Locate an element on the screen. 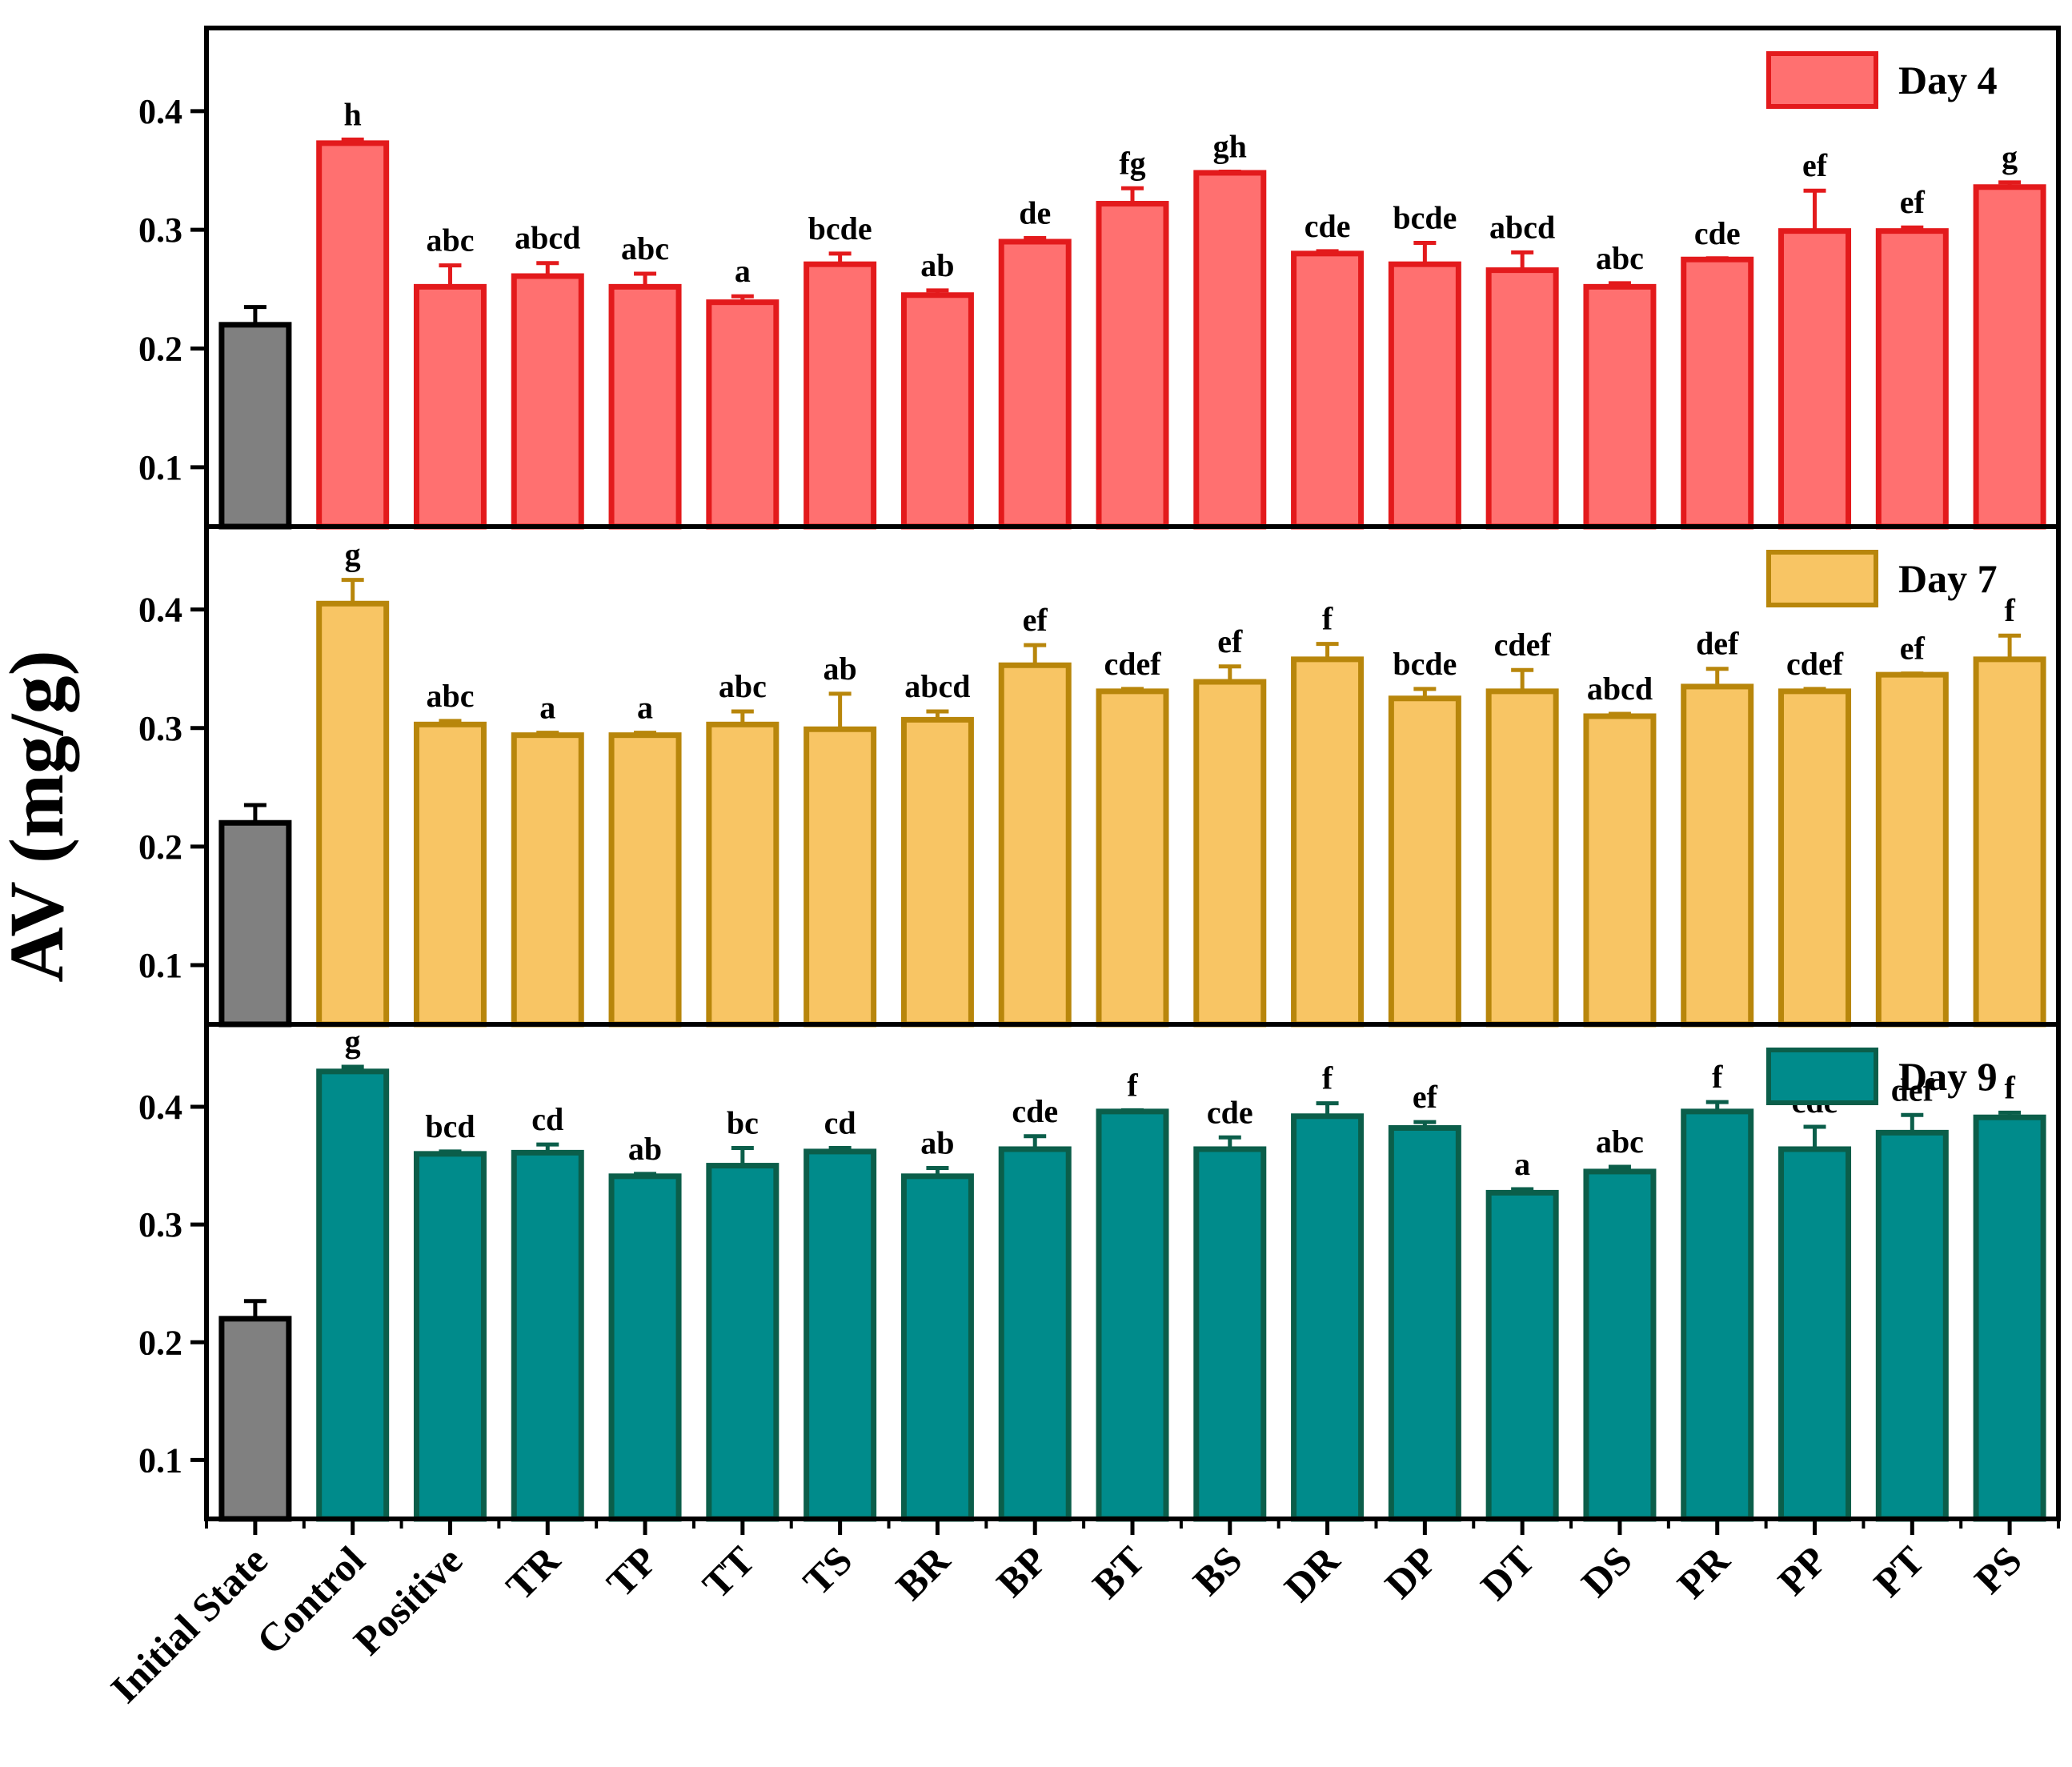  x-tick-label: TP is located at coordinates (632, 1571).